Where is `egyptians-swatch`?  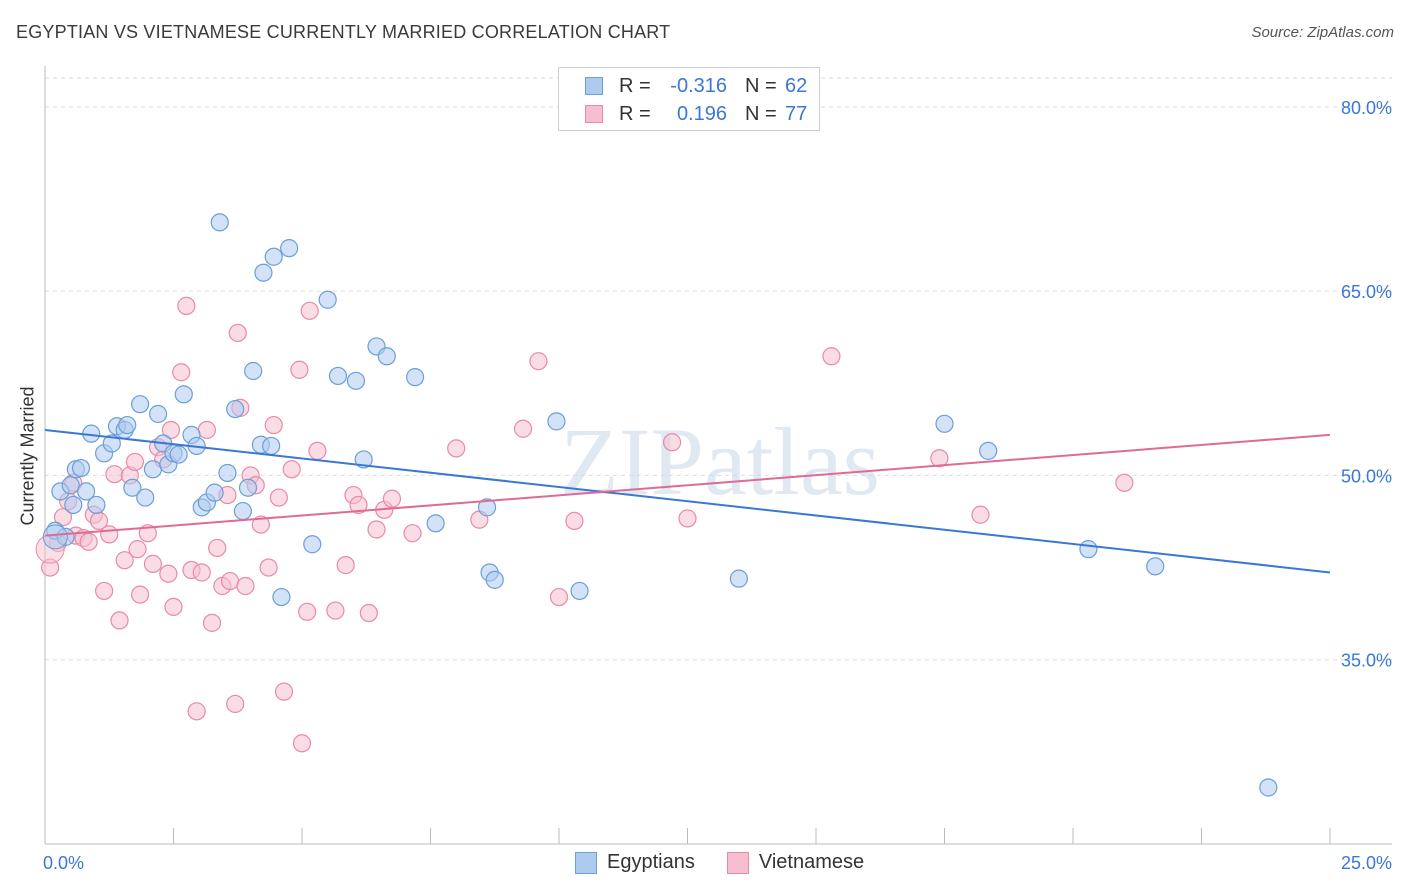
egyptians-swatch is located at coordinates (594, 86).